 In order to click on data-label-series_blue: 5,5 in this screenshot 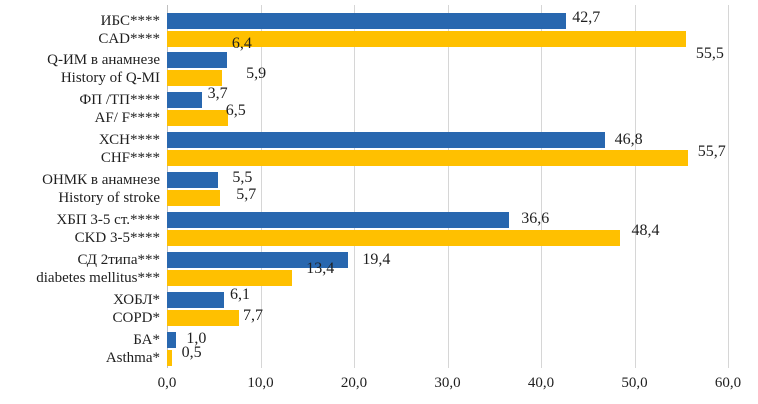, I will do `click(242, 178)`.